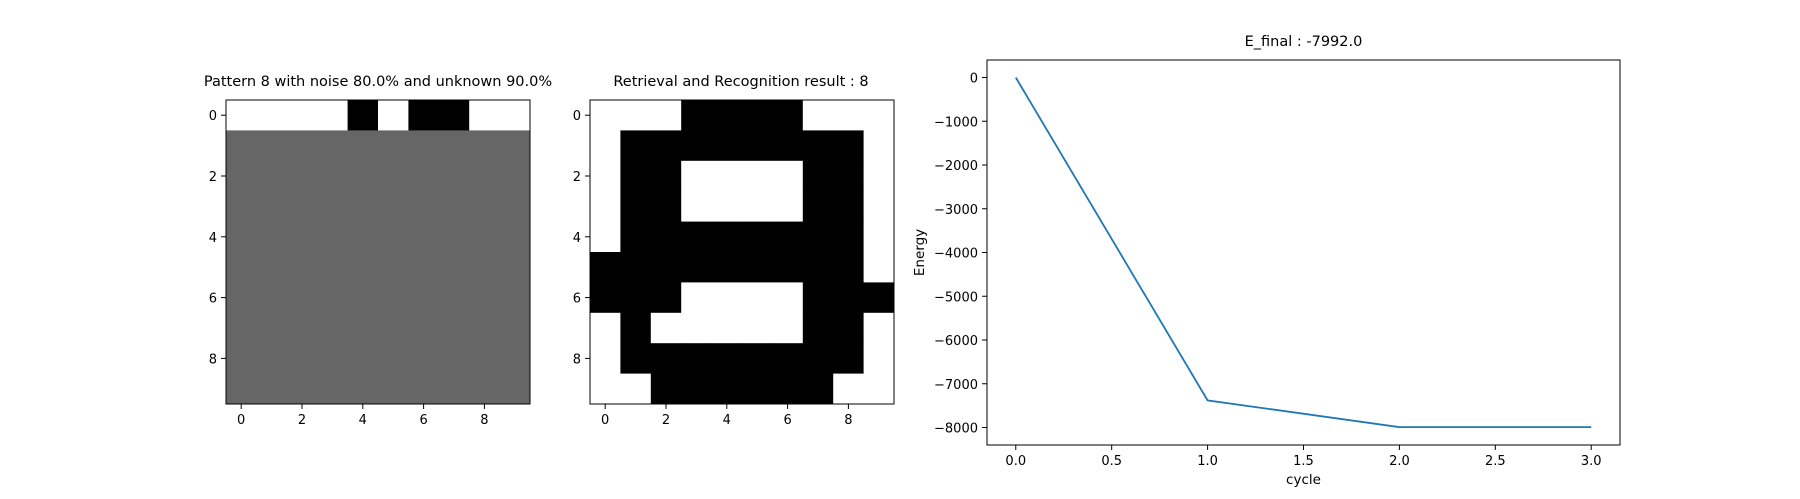 The width and height of the screenshot is (1800, 499). What do you see at coordinates (956, 385) in the screenshot?
I see `energy-y-tick-label: −7000` at bounding box center [956, 385].